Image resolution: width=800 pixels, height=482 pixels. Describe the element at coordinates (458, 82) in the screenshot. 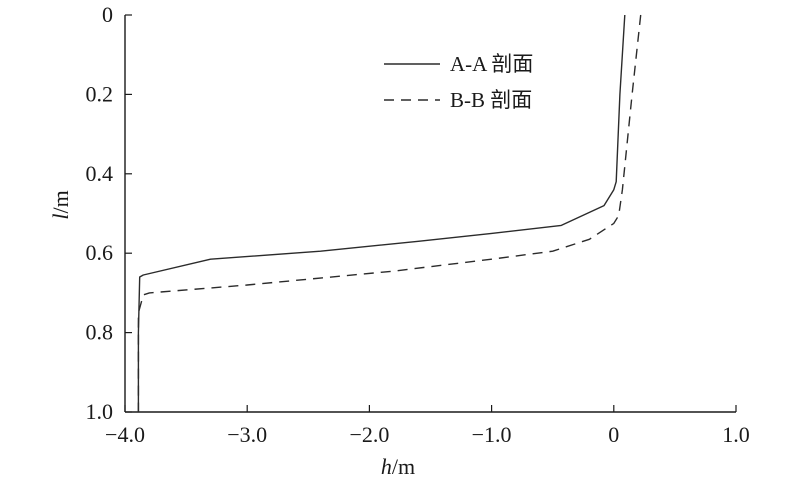

I see `legend: A-A 剖面 B-B 剖面` at that location.